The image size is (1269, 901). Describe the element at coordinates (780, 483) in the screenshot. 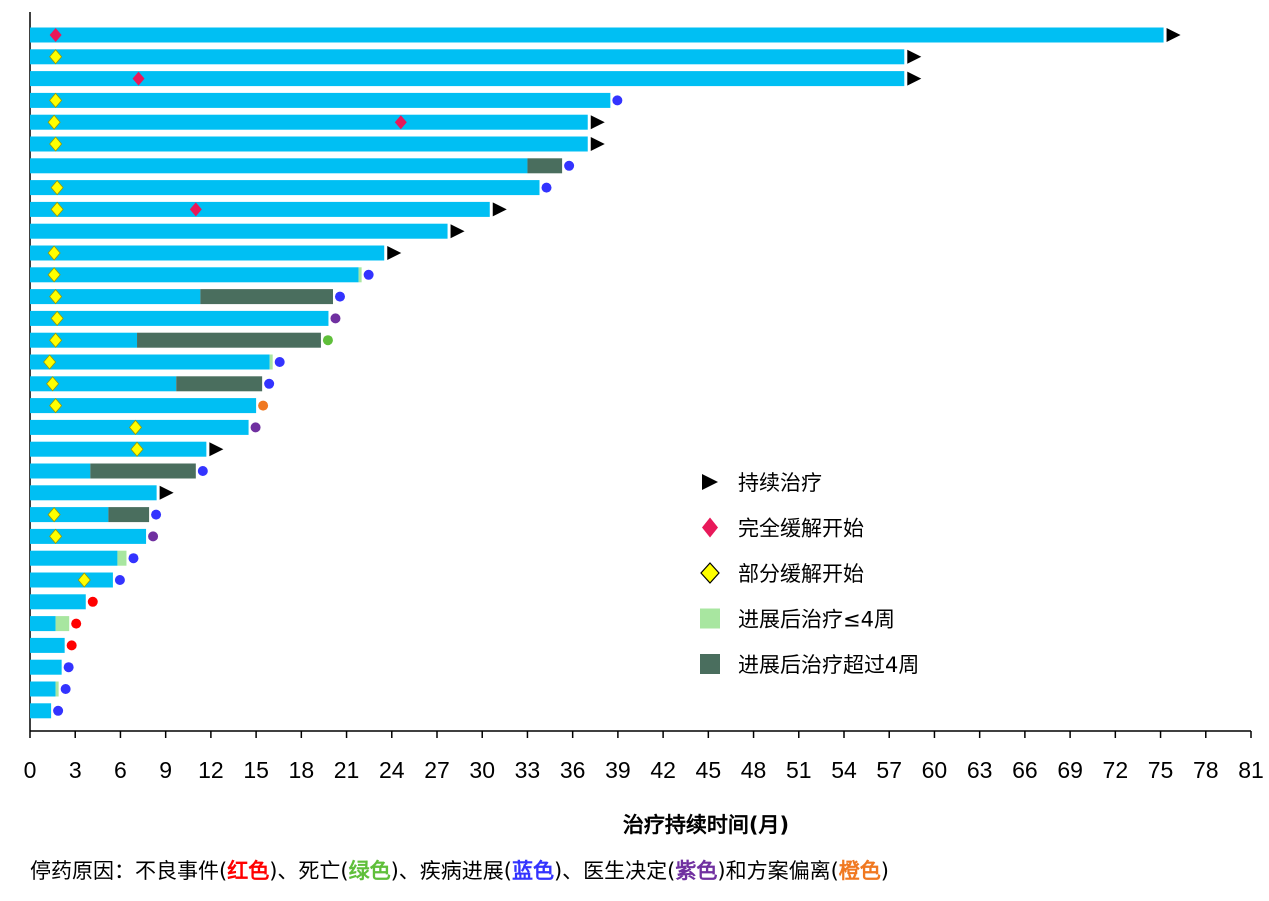

I see `legend-label: 持续治疗` at that location.